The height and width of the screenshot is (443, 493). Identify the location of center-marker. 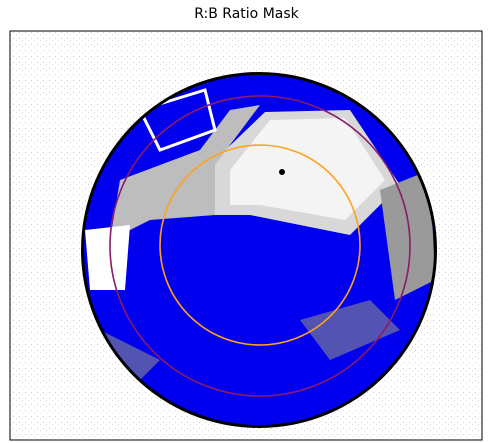
(282, 172).